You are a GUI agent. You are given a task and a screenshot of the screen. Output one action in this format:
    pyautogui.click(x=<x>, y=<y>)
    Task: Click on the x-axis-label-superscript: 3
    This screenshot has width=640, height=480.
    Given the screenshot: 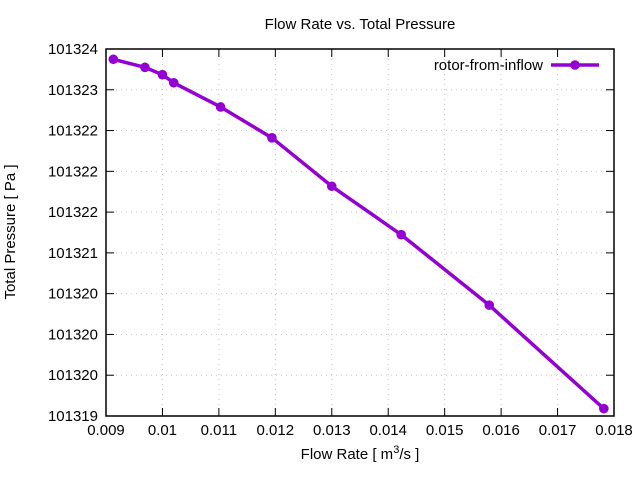 What is the action you would take?
    pyautogui.click(x=396, y=450)
    